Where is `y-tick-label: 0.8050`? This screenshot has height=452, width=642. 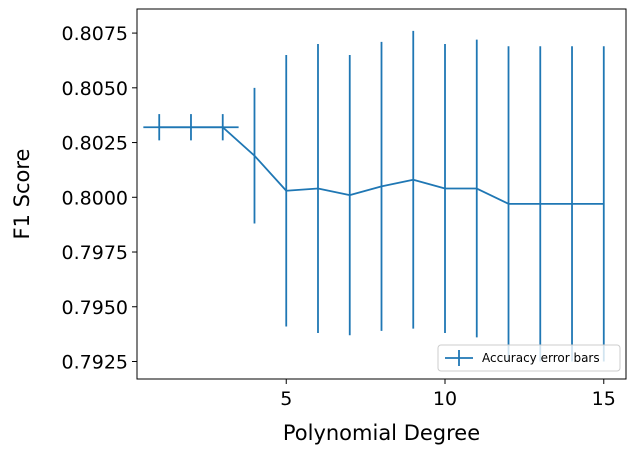
y-tick-label: 0.8050 is located at coordinates (95, 89).